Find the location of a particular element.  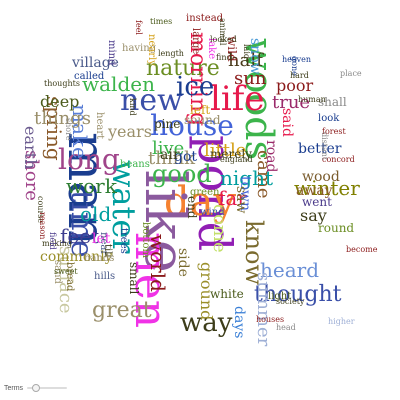

word-length: length is located at coordinates (171, 53).